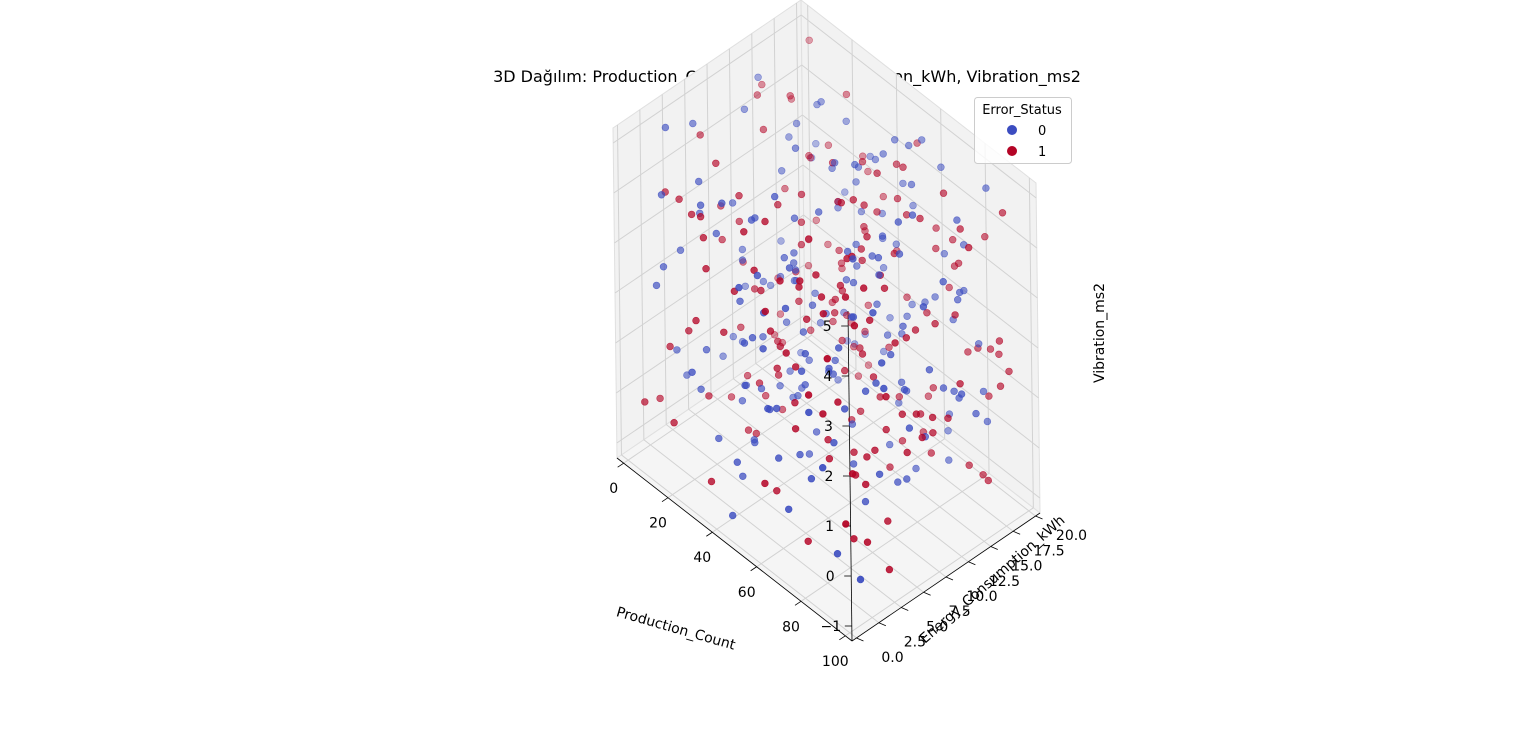 This screenshot has width=1536, height=754. Describe the element at coordinates (1022, 110) in the screenshot. I see `legend-title: Error_Status` at that location.